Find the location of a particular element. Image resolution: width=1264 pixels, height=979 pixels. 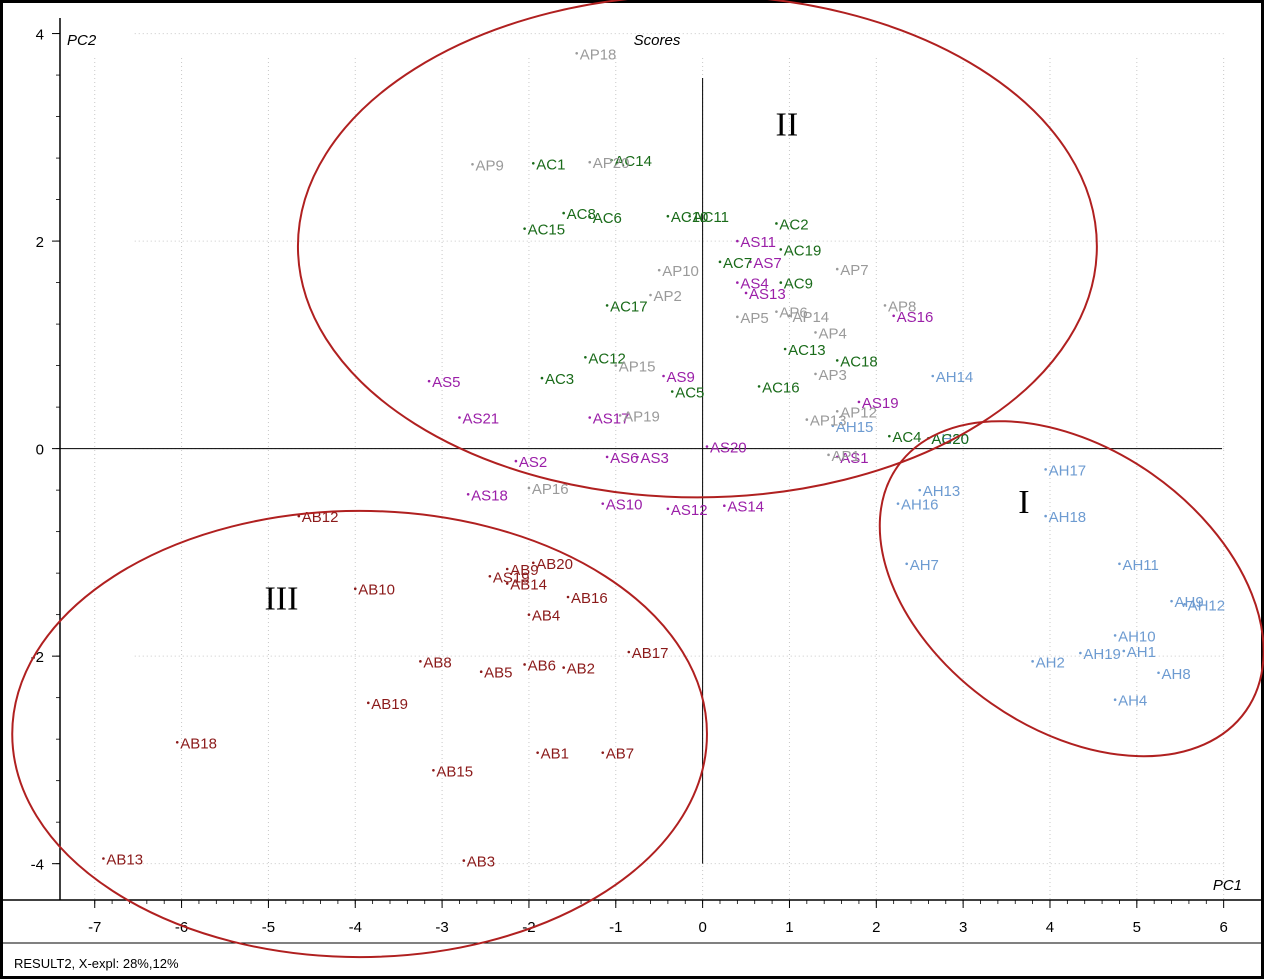

point-as21 is located at coordinates (459, 417).